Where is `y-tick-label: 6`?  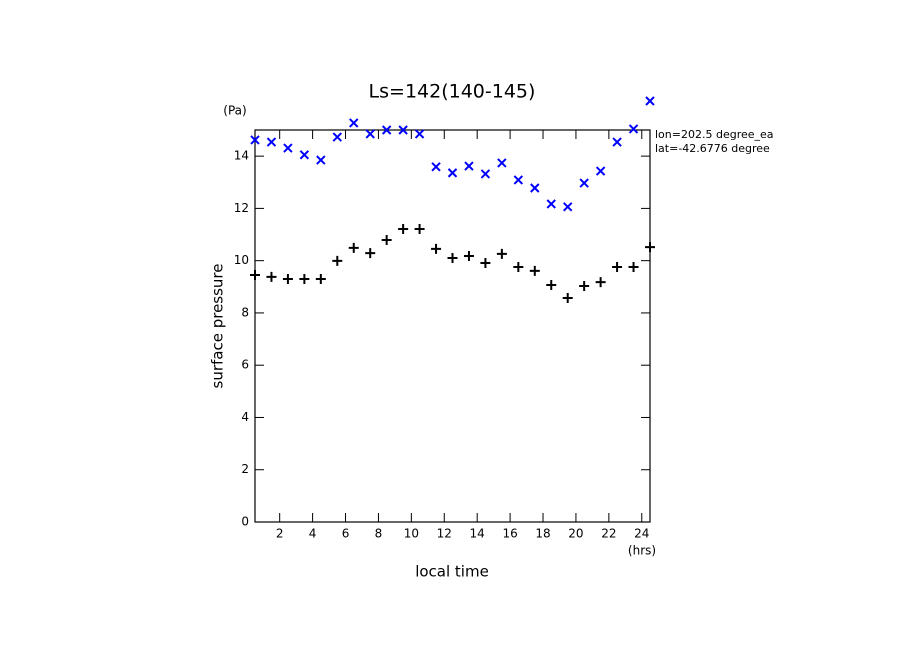
y-tick-label: 6 is located at coordinates (245, 365).